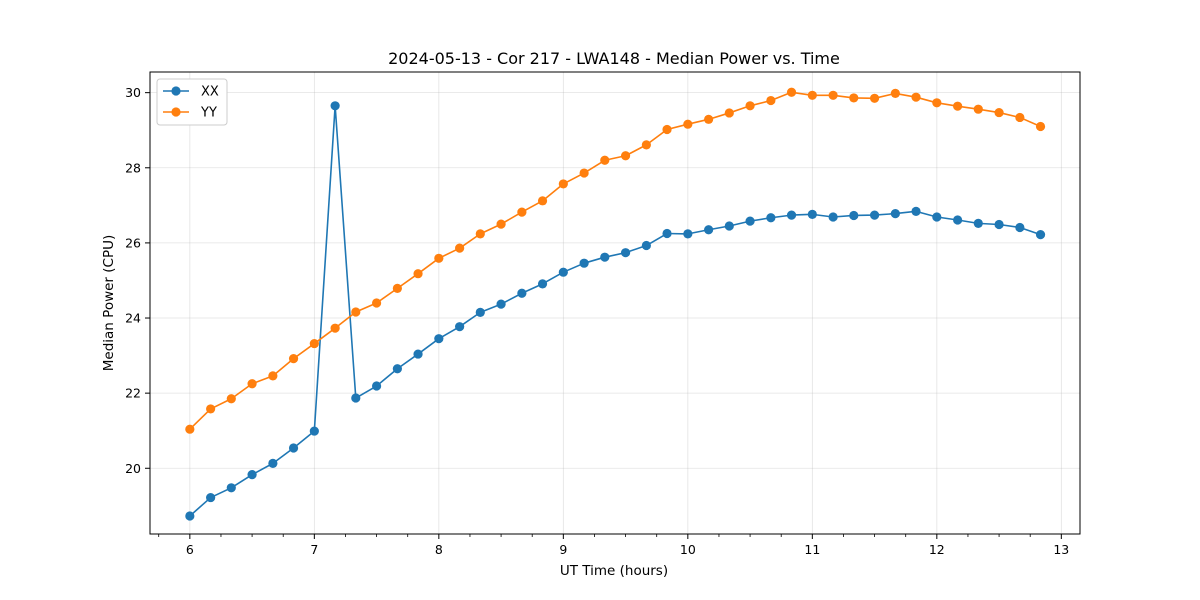 This screenshot has width=1200, height=600. Describe the element at coordinates (688, 549) in the screenshot. I see `x-tick-label: 10` at that location.